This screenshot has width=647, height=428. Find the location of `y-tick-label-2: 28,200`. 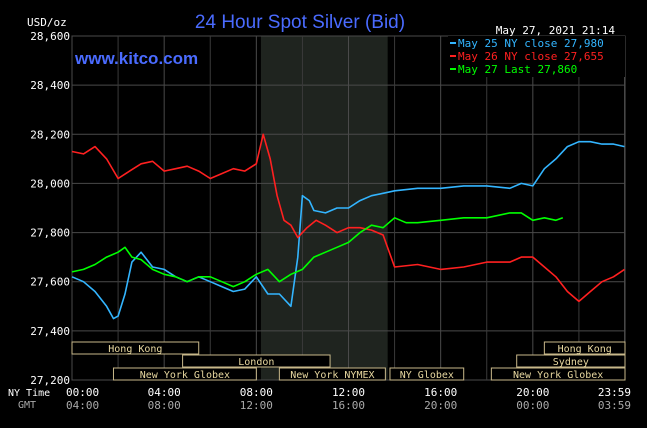

y-tick-label-2: 28,200 is located at coordinates (50, 134).